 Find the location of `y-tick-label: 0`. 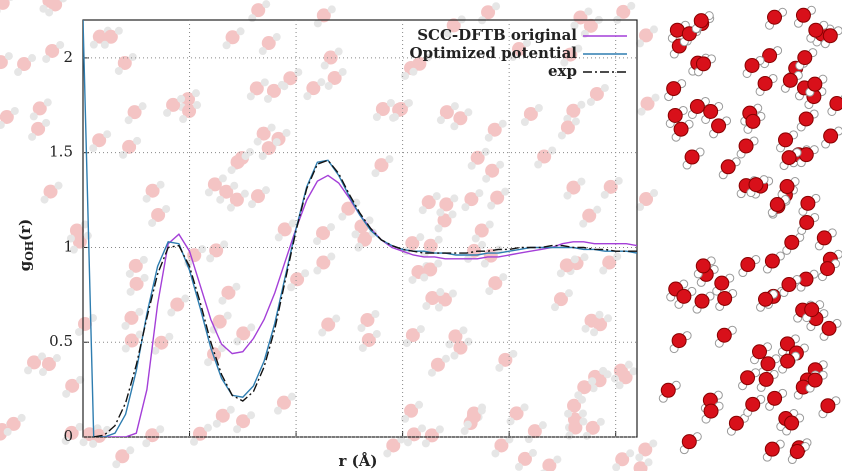

y-tick-label: 0 is located at coordinates (68, 436).